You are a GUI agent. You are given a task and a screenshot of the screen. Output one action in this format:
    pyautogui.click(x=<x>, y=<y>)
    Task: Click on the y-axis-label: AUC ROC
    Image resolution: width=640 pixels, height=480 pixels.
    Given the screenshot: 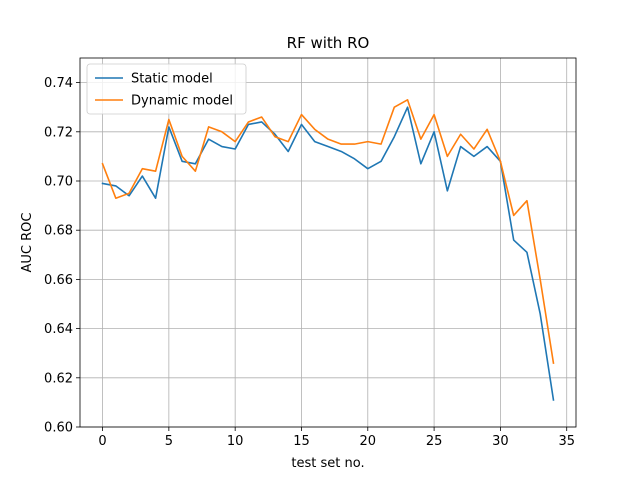 What is the action you would take?
    pyautogui.click(x=27, y=243)
    